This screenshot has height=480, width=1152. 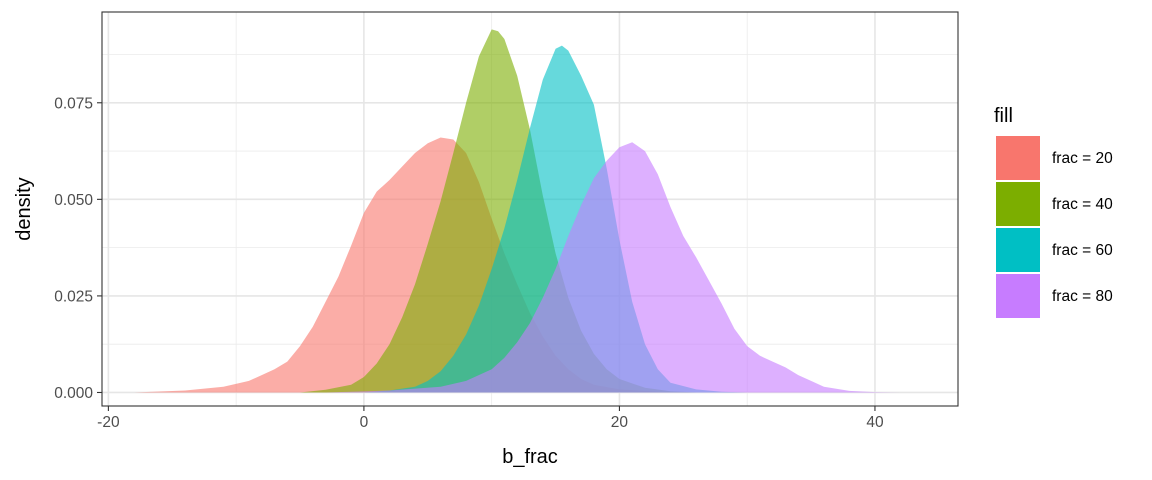 What do you see at coordinates (620, 422) in the screenshot?
I see `x-tick-label: 20` at bounding box center [620, 422].